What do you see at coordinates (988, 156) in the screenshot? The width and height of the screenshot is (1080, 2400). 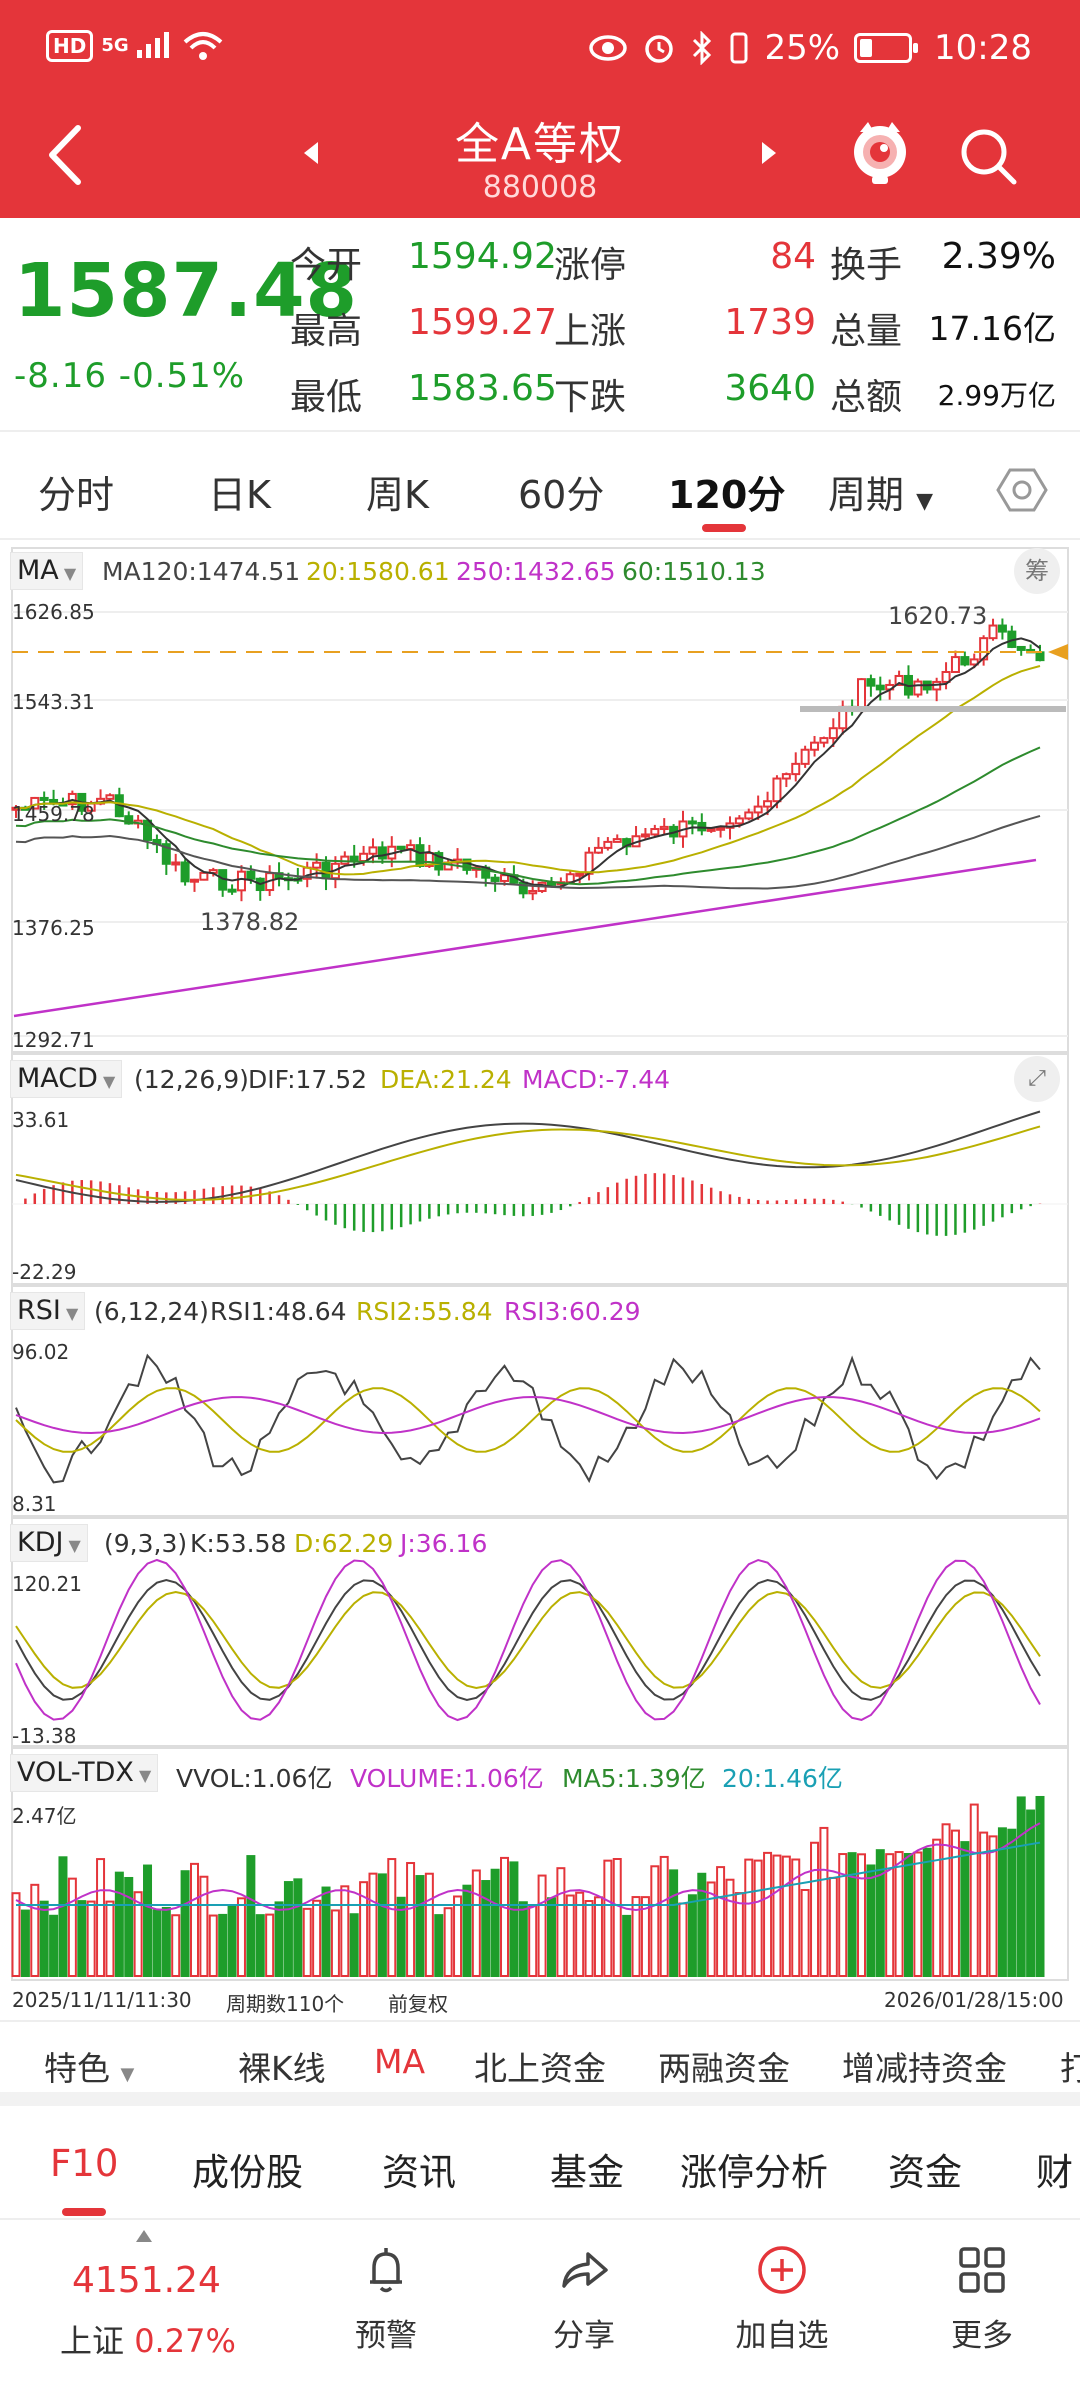 I see `search-icon` at bounding box center [988, 156].